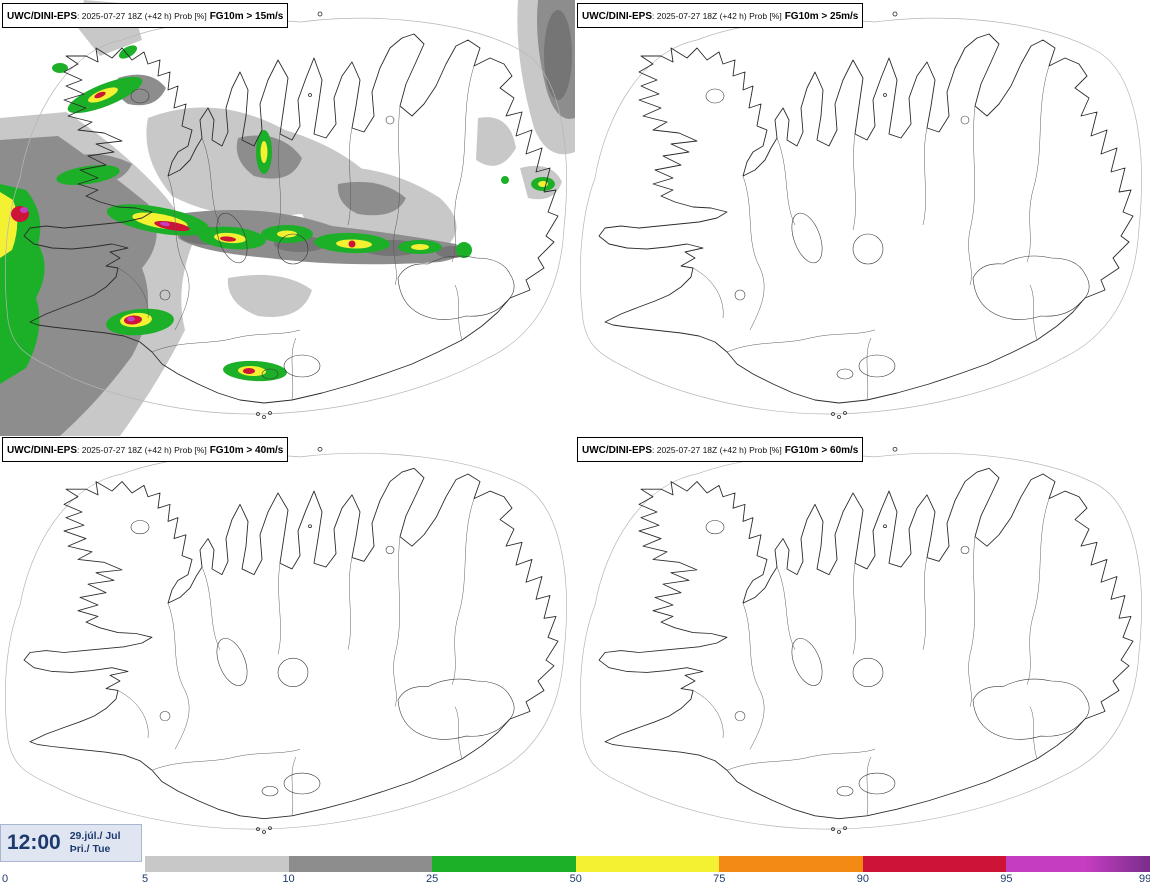 Image resolution: width=1150 pixels, height=891 pixels. Describe the element at coordinates (821, 16) in the screenshot. I see `threshold-label: FG10m > 25m/s` at that location.